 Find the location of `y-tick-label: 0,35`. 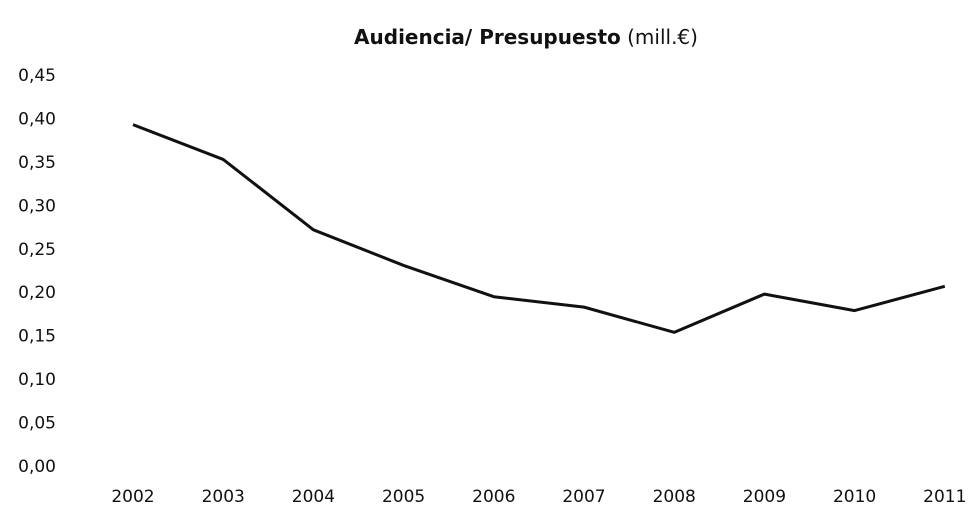

y-tick-label: 0,35 is located at coordinates (37, 163).